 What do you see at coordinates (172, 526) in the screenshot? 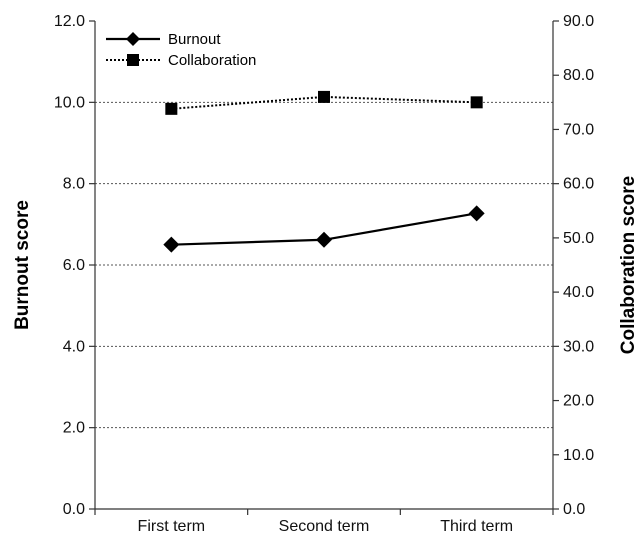
I see `x-tick-label: First term` at bounding box center [172, 526].